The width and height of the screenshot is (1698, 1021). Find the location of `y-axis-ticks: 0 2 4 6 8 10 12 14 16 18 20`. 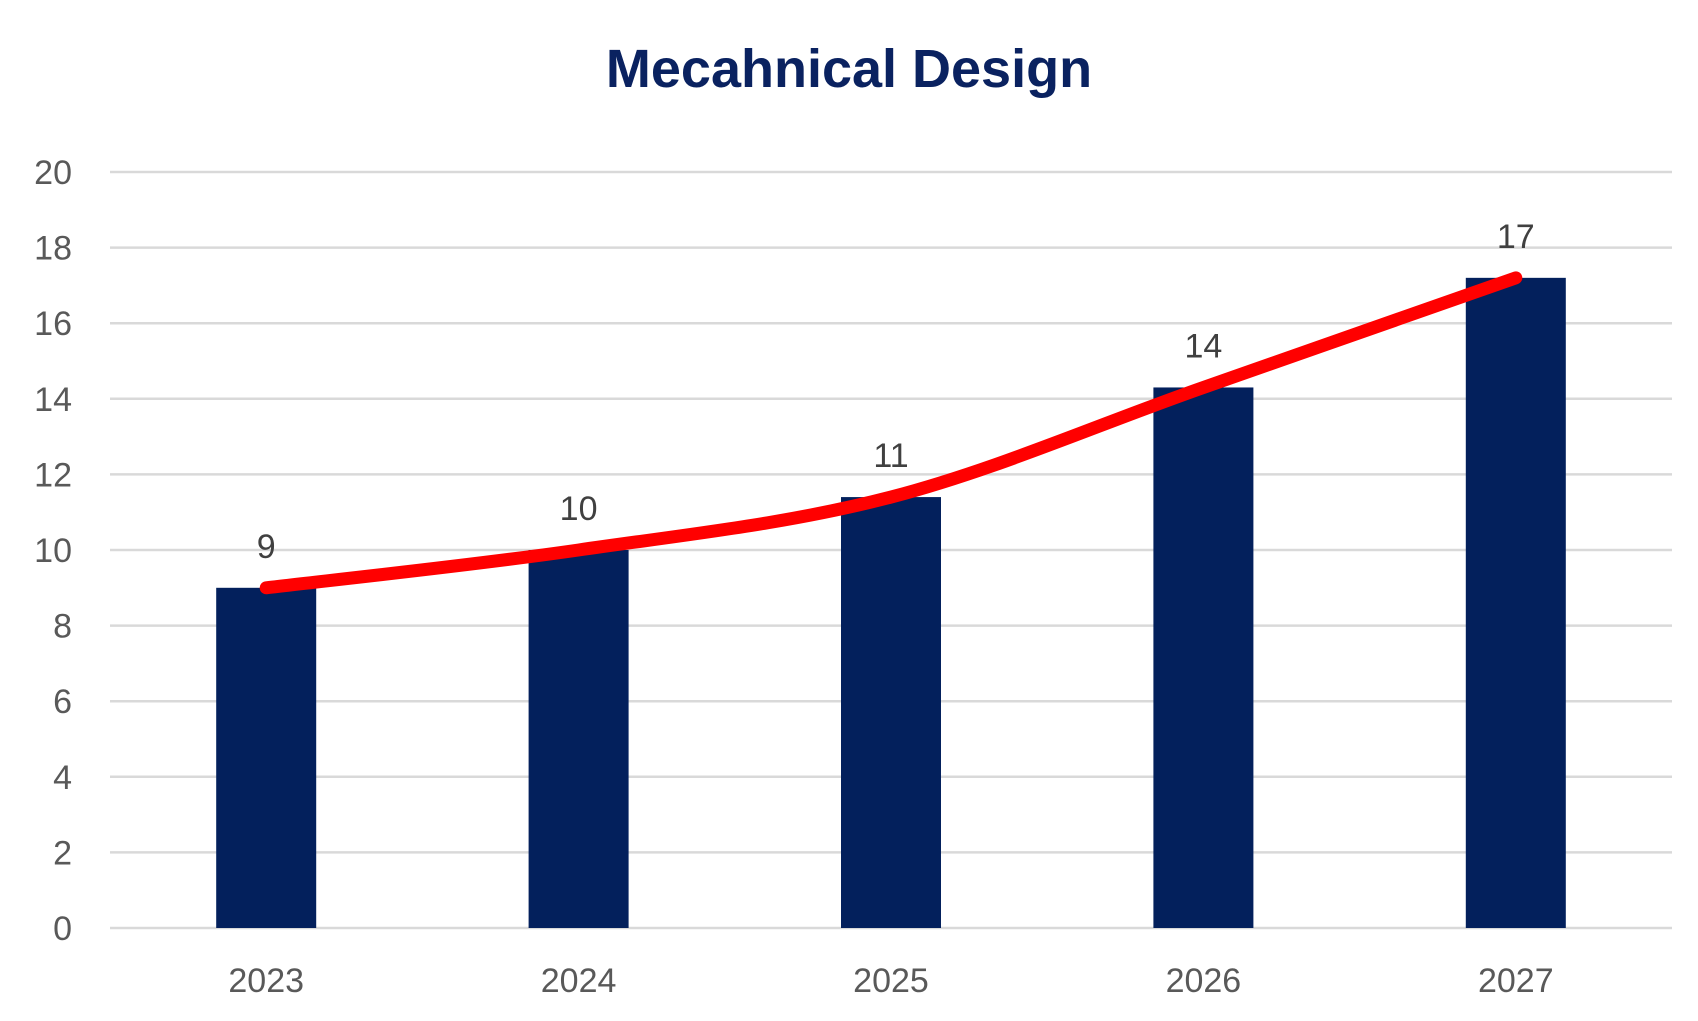

y-axis-ticks: 0 2 4 6 8 10 12 14 16 18 20 is located at coordinates (53, 551).